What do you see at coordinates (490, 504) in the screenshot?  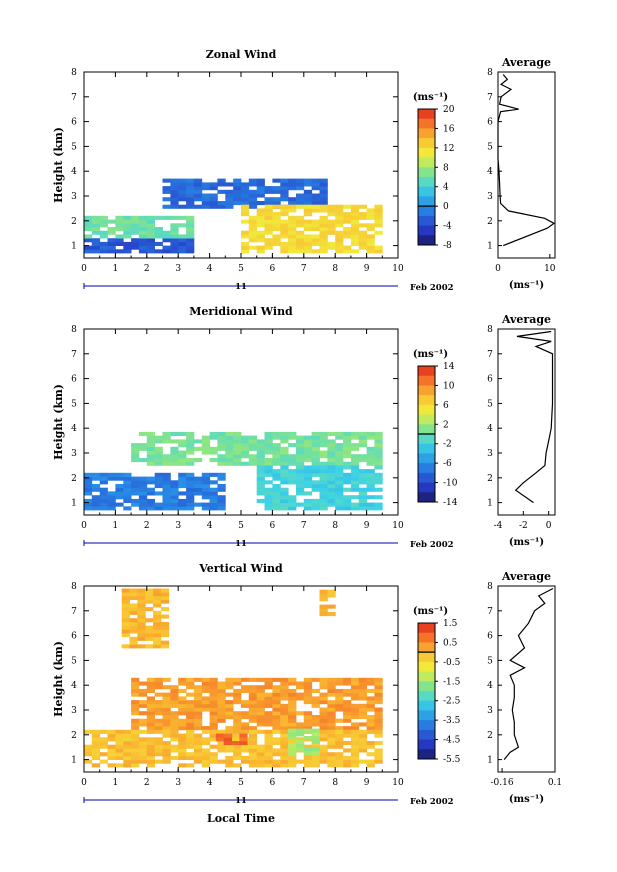 I see `profile-y-tick-label: 1` at bounding box center [490, 504].